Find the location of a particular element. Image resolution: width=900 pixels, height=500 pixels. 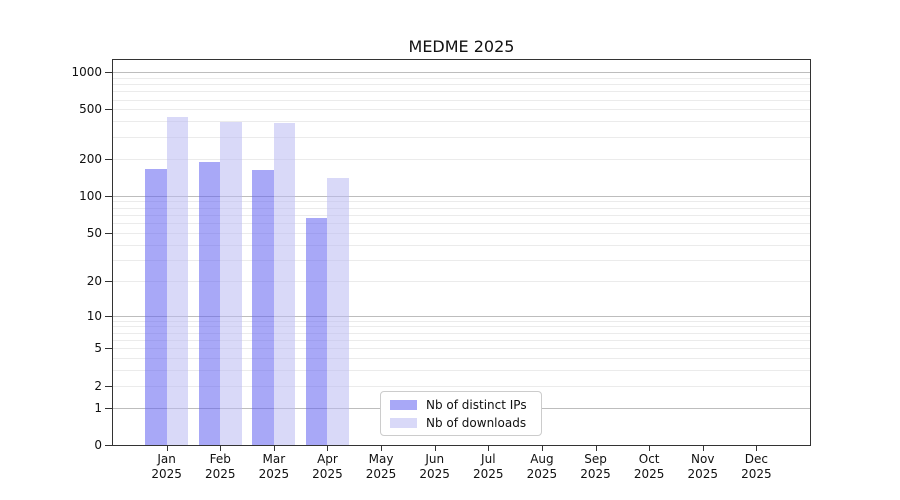

x-tick-label: Sep 2025 is located at coordinates (596, 467).